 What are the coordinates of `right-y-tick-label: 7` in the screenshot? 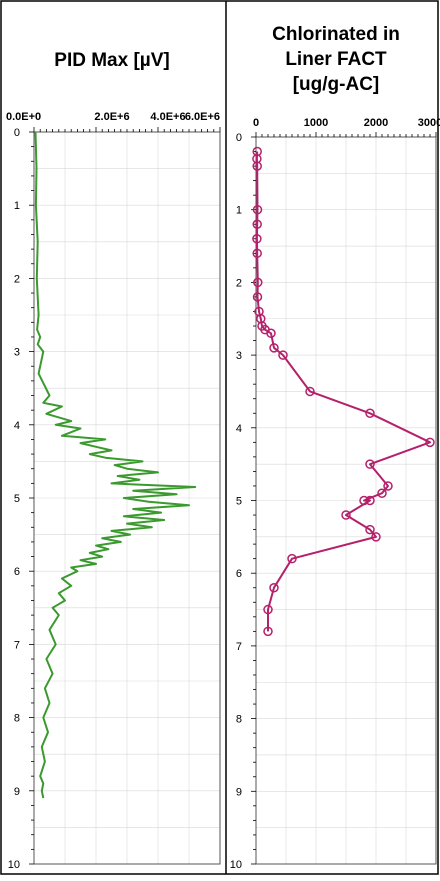 It's located at (239, 647).